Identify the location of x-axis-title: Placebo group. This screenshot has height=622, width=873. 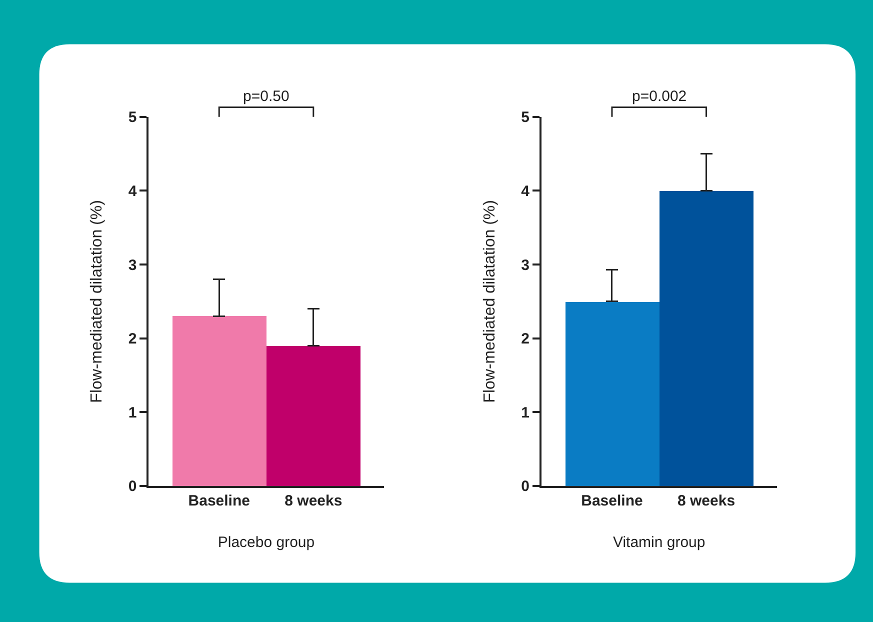
(266, 543).